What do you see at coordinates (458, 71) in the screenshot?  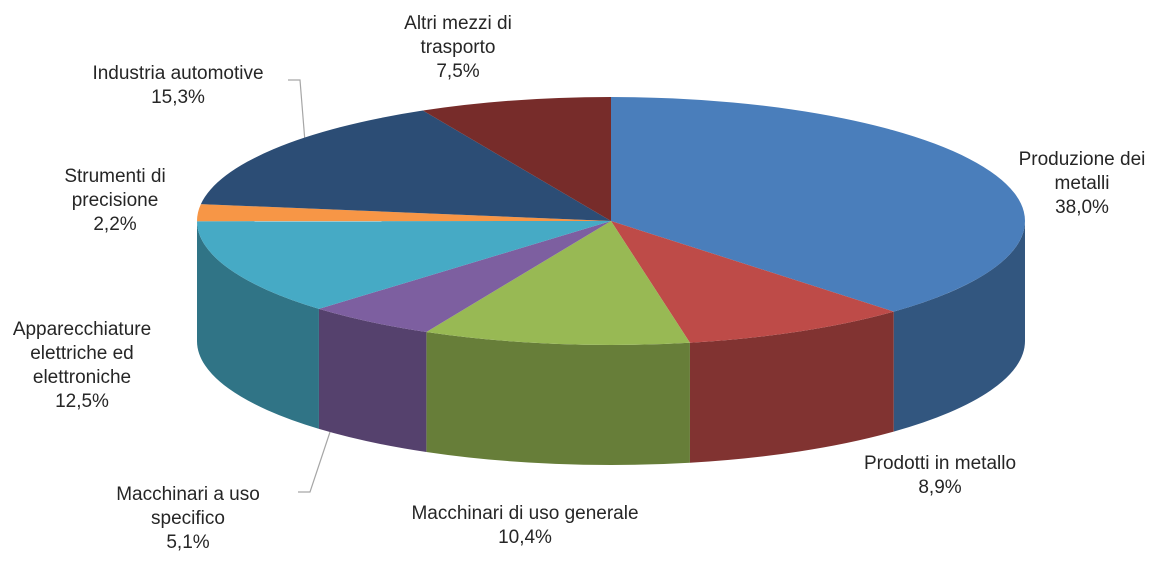 I see `value-label: 7,5%` at bounding box center [458, 71].